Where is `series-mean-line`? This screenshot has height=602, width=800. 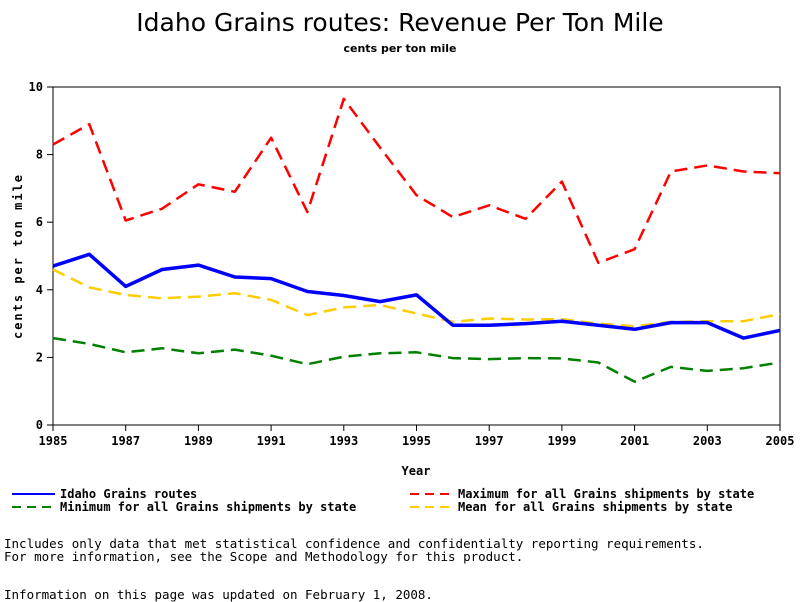
series-mean-line is located at coordinates (416, 298).